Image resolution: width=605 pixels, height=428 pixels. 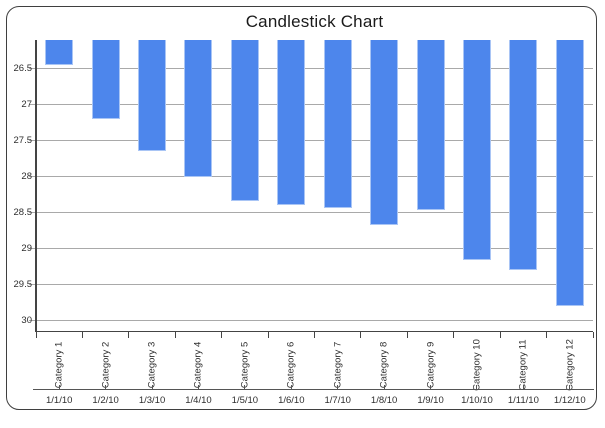 What do you see at coordinates (36, 185) in the screenshot?
I see `y-axis-line` at bounding box center [36, 185].